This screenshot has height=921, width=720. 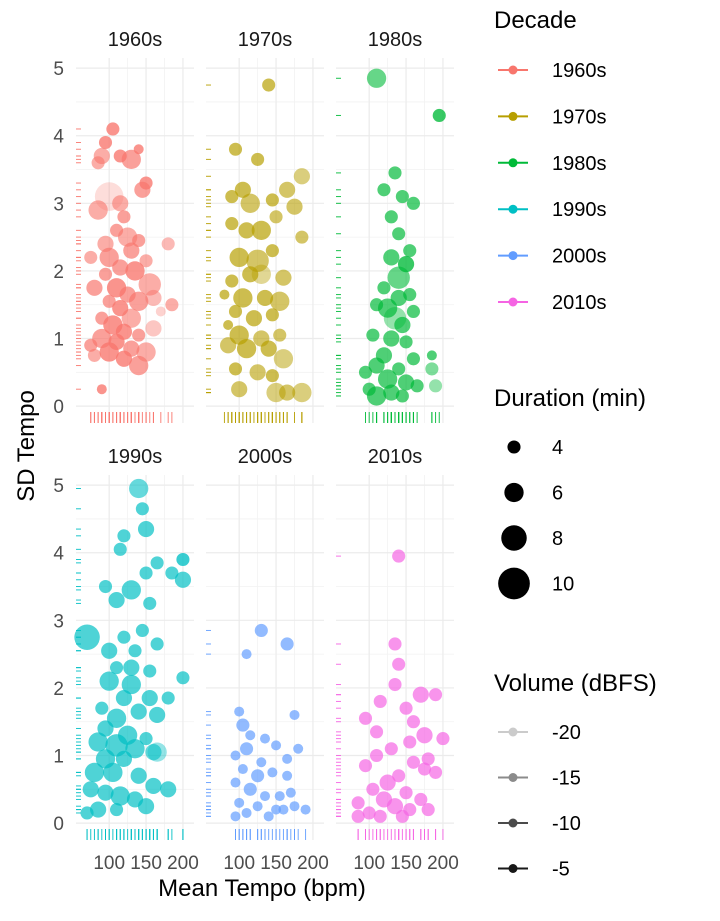 I want to click on y-tick-label: 3, so click(x=58, y=204).